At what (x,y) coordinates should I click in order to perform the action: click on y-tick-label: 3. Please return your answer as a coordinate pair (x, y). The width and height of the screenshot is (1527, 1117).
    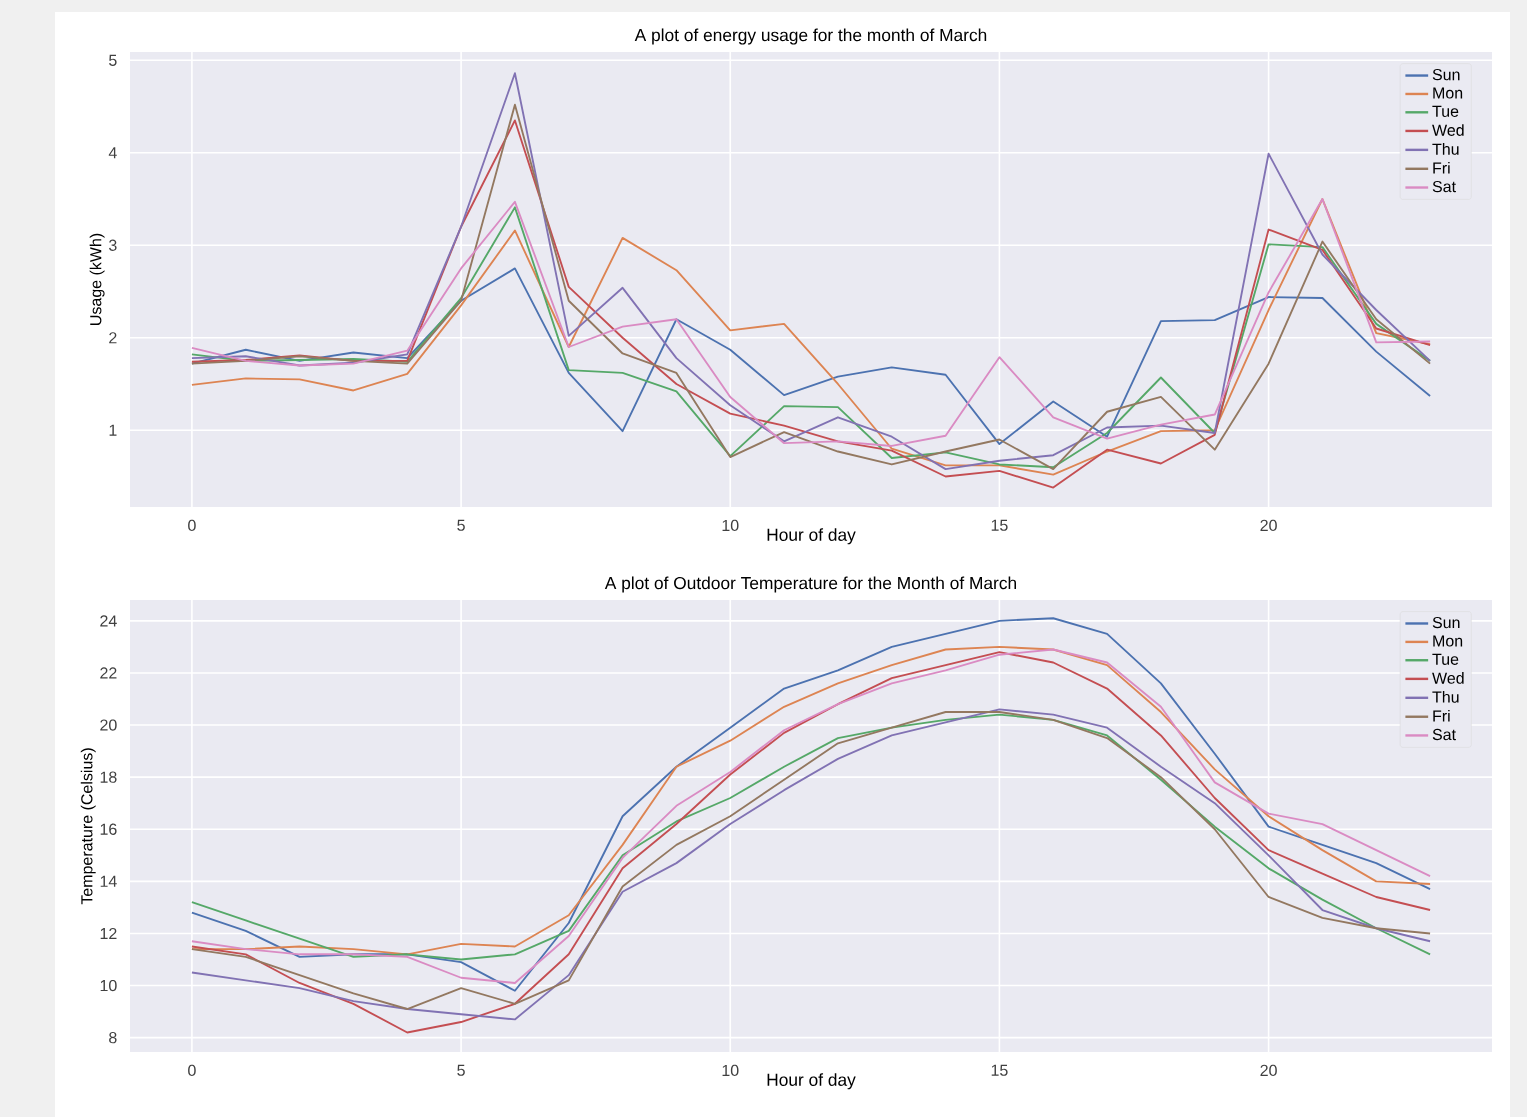
    Looking at the image, I should click on (113, 245).